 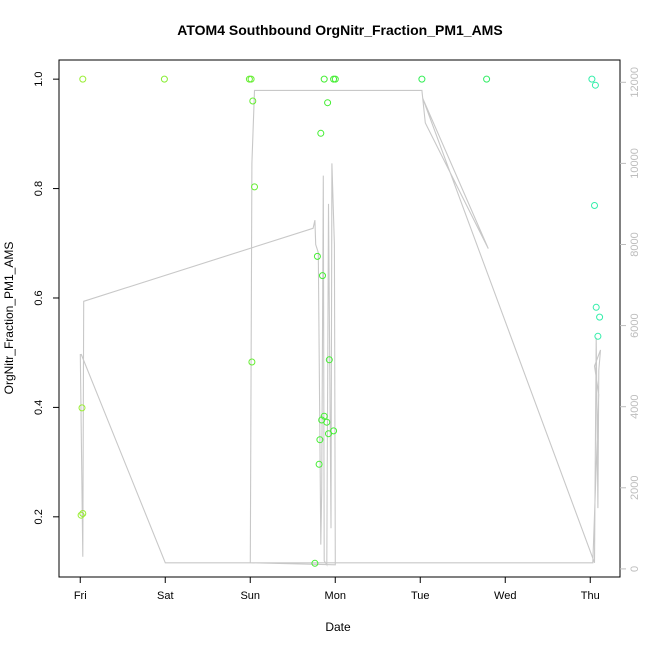 I want to click on y2-tick-label: 4000, so click(x=635, y=406).